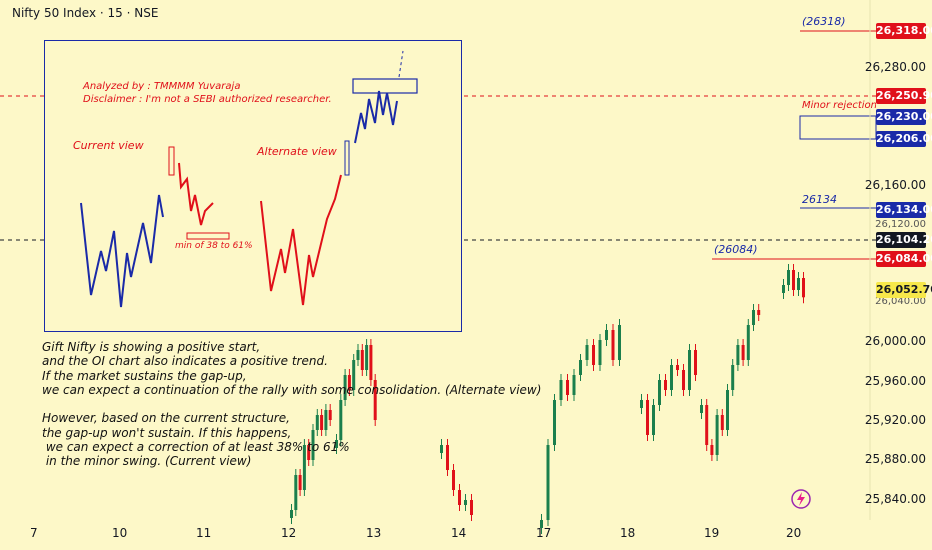 This screenshot has width=932, height=550. I want to click on price-axis-label: 26,160.00, so click(895, 185).